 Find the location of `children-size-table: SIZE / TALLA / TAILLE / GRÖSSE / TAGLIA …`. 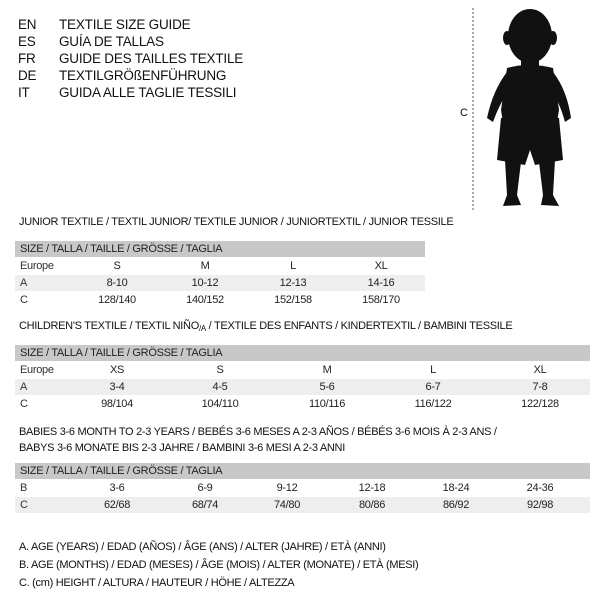

children-size-table: SIZE / TALLA / TAILLE / GRÖSSE / TAGLIA … is located at coordinates (302, 378).